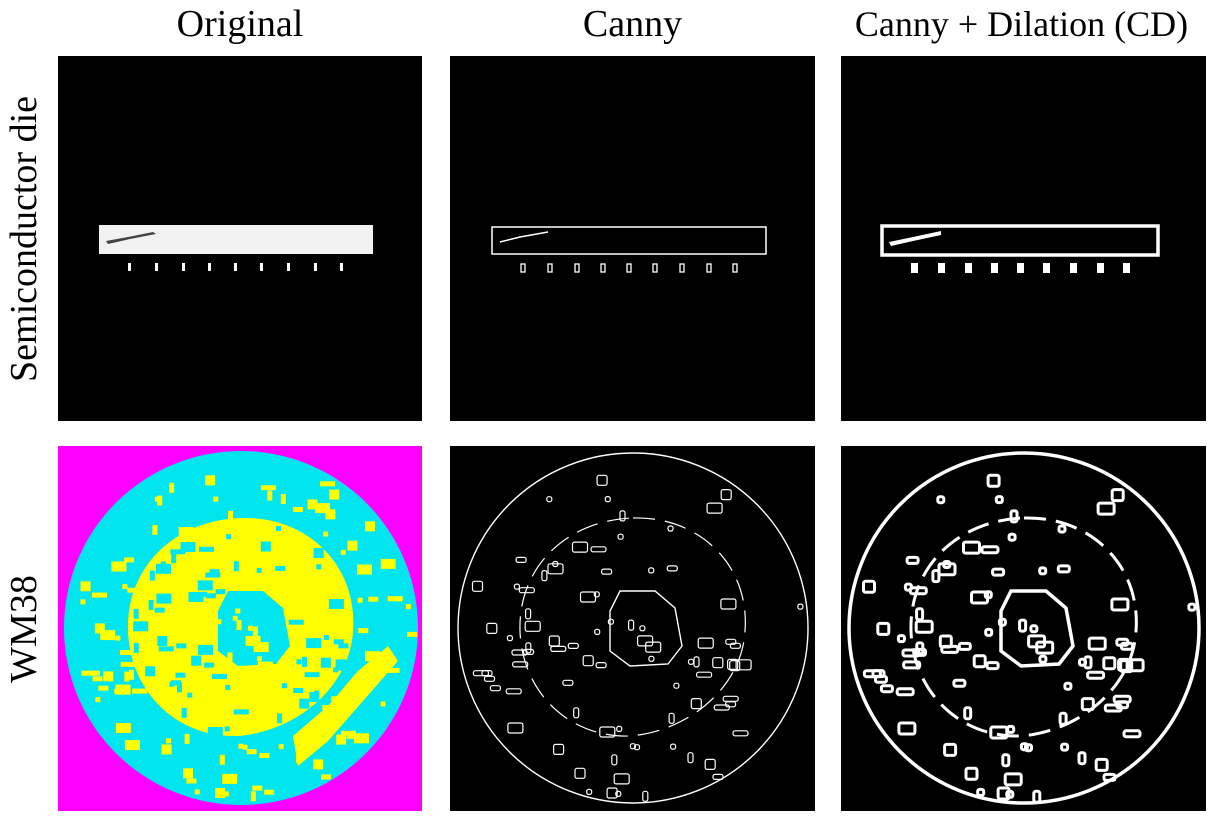  What do you see at coordinates (24, 628) in the screenshot?
I see `row-label-wm38-text: WM38` at bounding box center [24, 628].